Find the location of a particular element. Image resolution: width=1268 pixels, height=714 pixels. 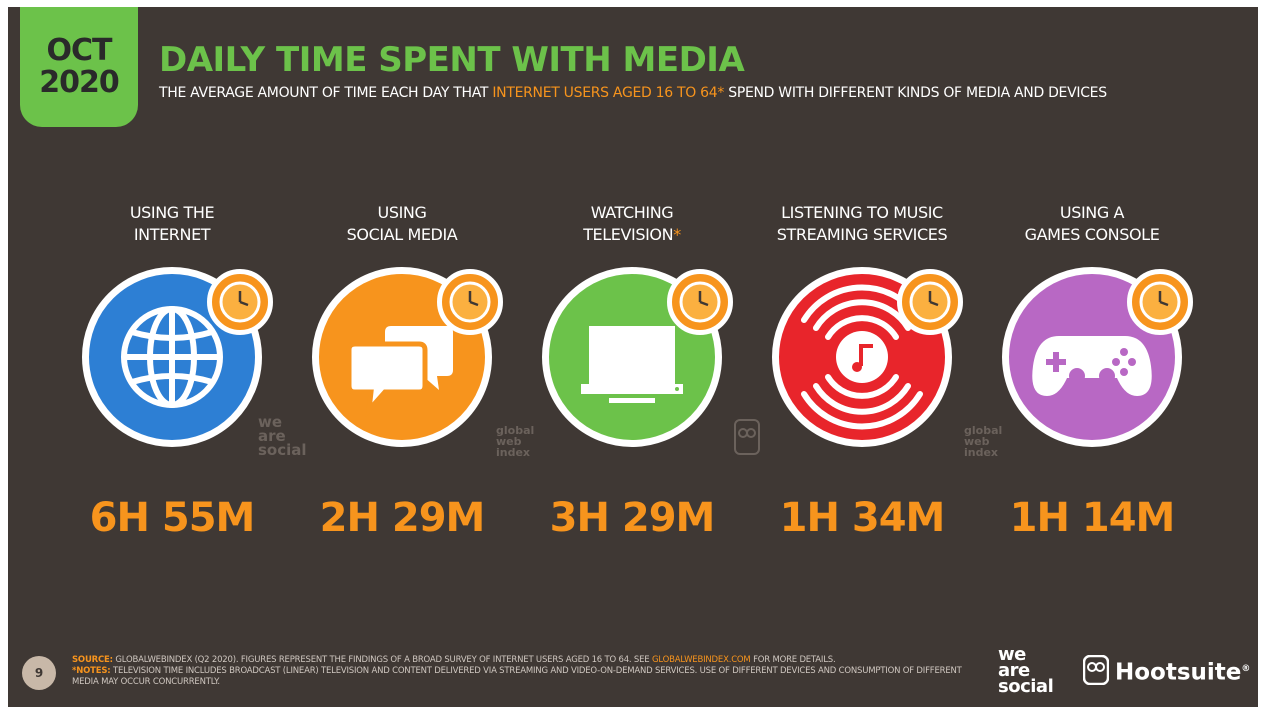

date-year: 2020 is located at coordinates (79, 82).